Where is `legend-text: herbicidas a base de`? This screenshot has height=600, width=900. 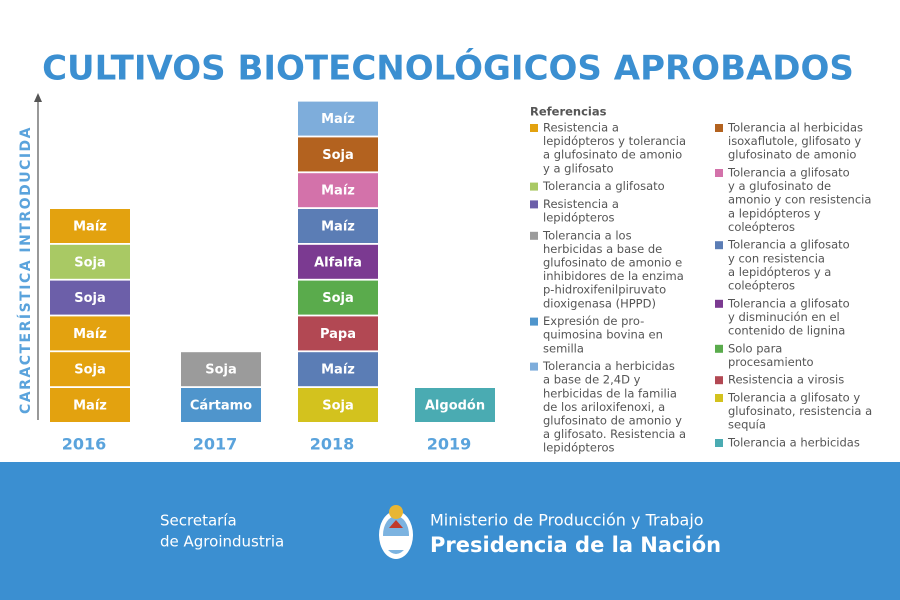 legend-text: herbicidas a base de is located at coordinates (602, 249).